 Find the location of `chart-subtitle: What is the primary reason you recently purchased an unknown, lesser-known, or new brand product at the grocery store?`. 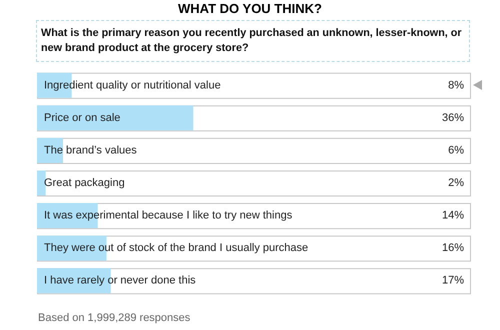

chart-subtitle: What is the primary reason you recently purchased an unknown, lesser-known, or new brand product at the grocery store? is located at coordinates (253, 41).